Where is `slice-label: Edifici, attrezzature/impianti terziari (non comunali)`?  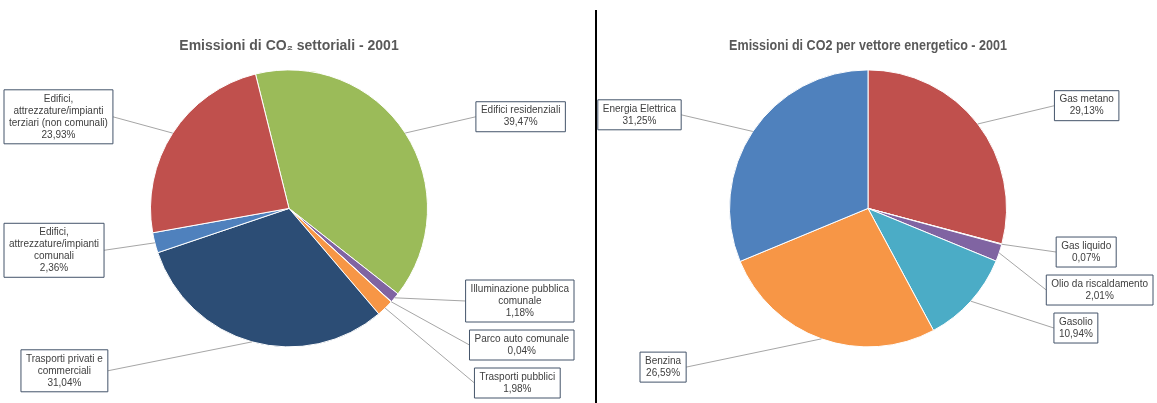
slice-label: Edifici, attrezzature/impianti terziari (non comunali) is located at coordinates (58, 110).